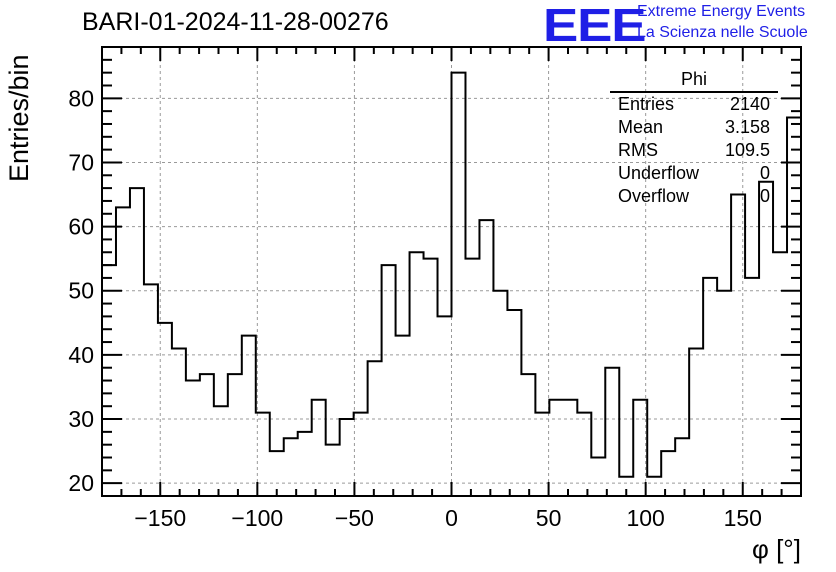  What do you see at coordinates (81, 291) in the screenshot?
I see `y-tick-label: 50` at bounding box center [81, 291].